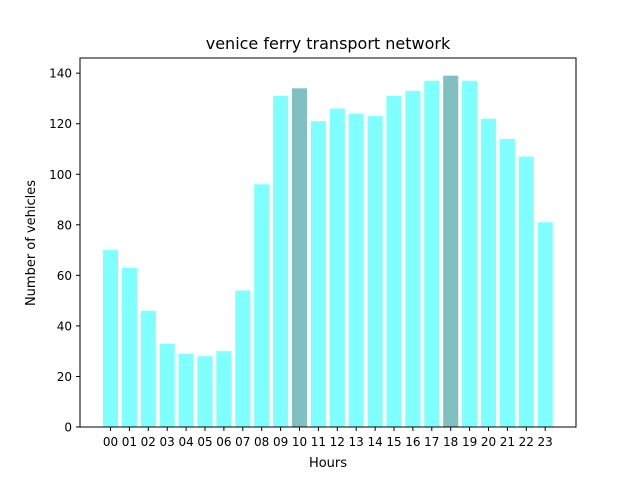 The height and width of the screenshot is (484, 640). What do you see at coordinates (64, 377) in the screenshot?
I see `y-tick-label-20: 20` at bounding box center [64, 377].